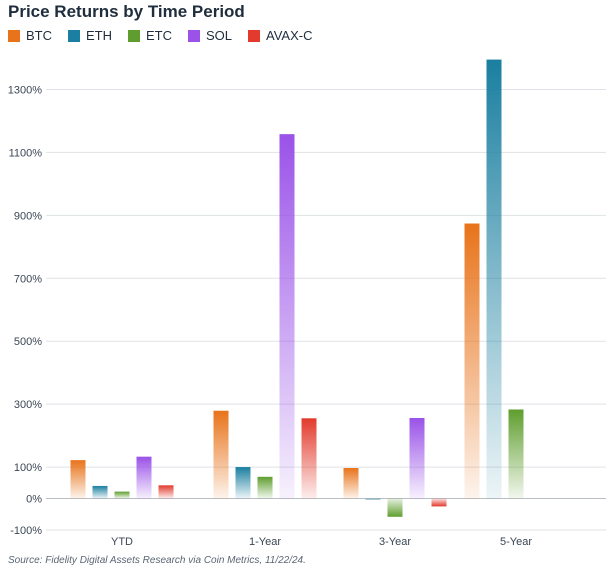 The width and height of the screenshot is (614, 573). What do you see at coordinates (265, 487) in the screenshot?
I see `bar-etc-1-year` at bounding box center [265, 487].